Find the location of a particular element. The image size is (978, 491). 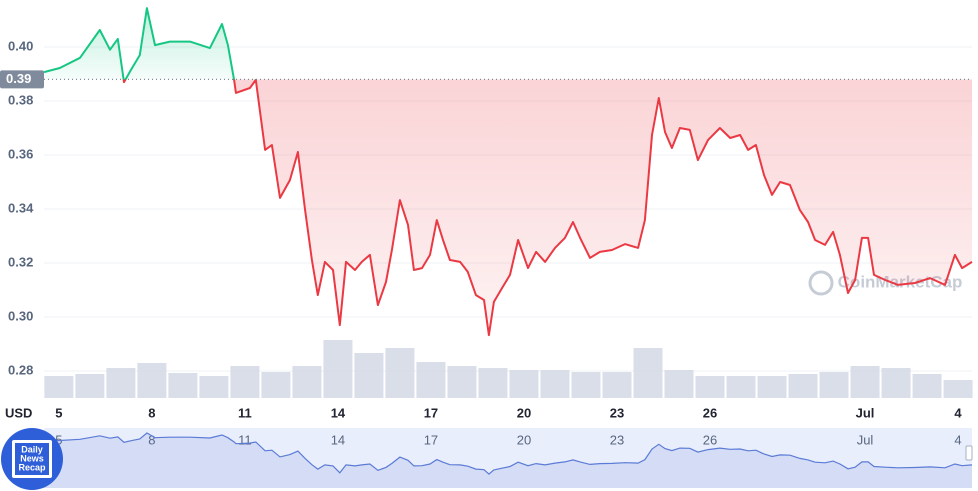

navigator-handle is located at coordinates (969, 453).